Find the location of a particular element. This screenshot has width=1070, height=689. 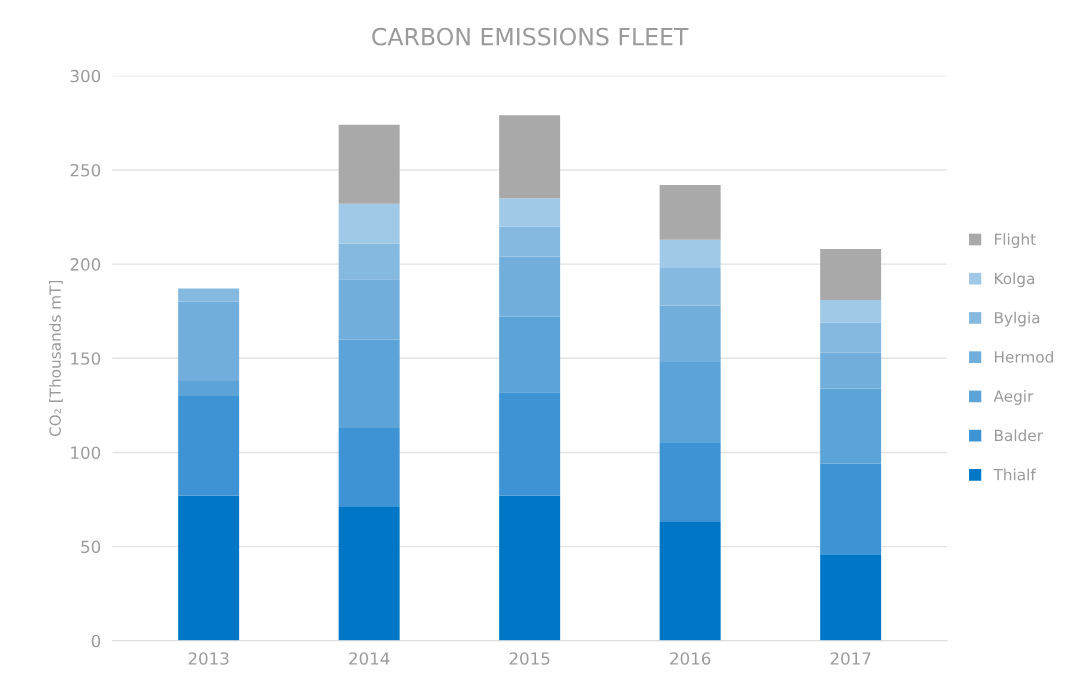

x-tick-label: 2013 is located at coordinates (208, 658).